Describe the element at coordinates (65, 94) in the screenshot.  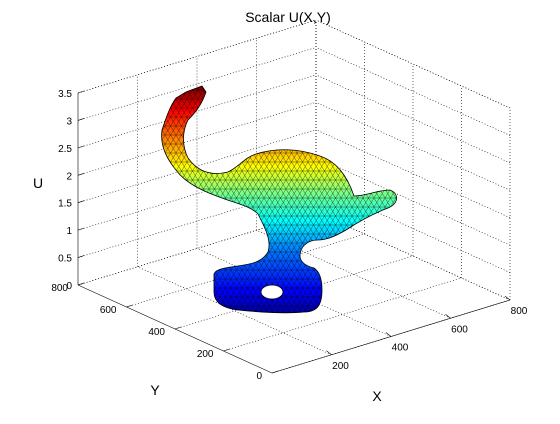
I see `z-tick-label: 3.5` at that location.